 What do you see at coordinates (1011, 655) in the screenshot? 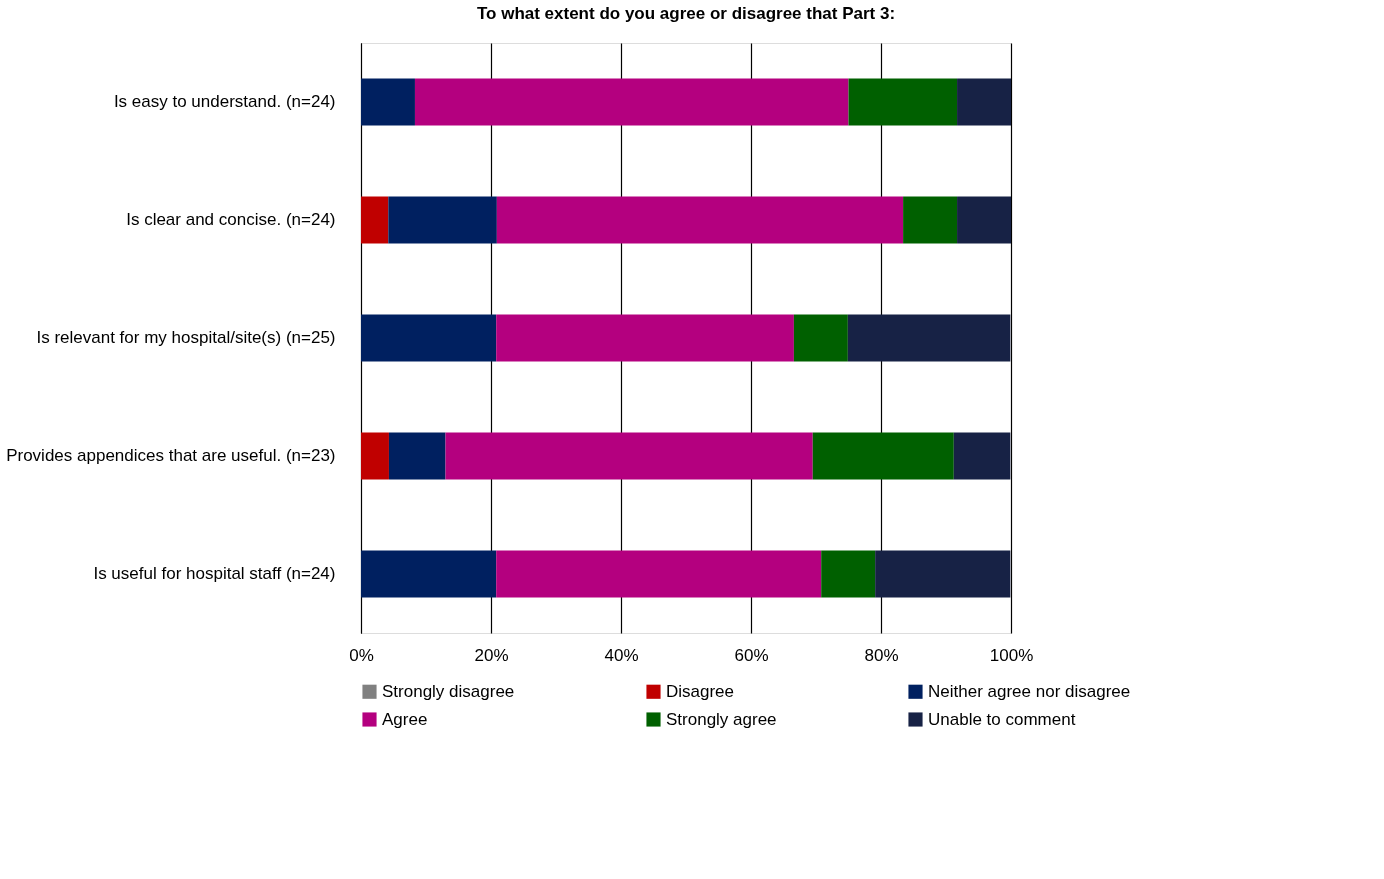
I see `x-tick-label: 100%` at bounding box center [1011, 655].